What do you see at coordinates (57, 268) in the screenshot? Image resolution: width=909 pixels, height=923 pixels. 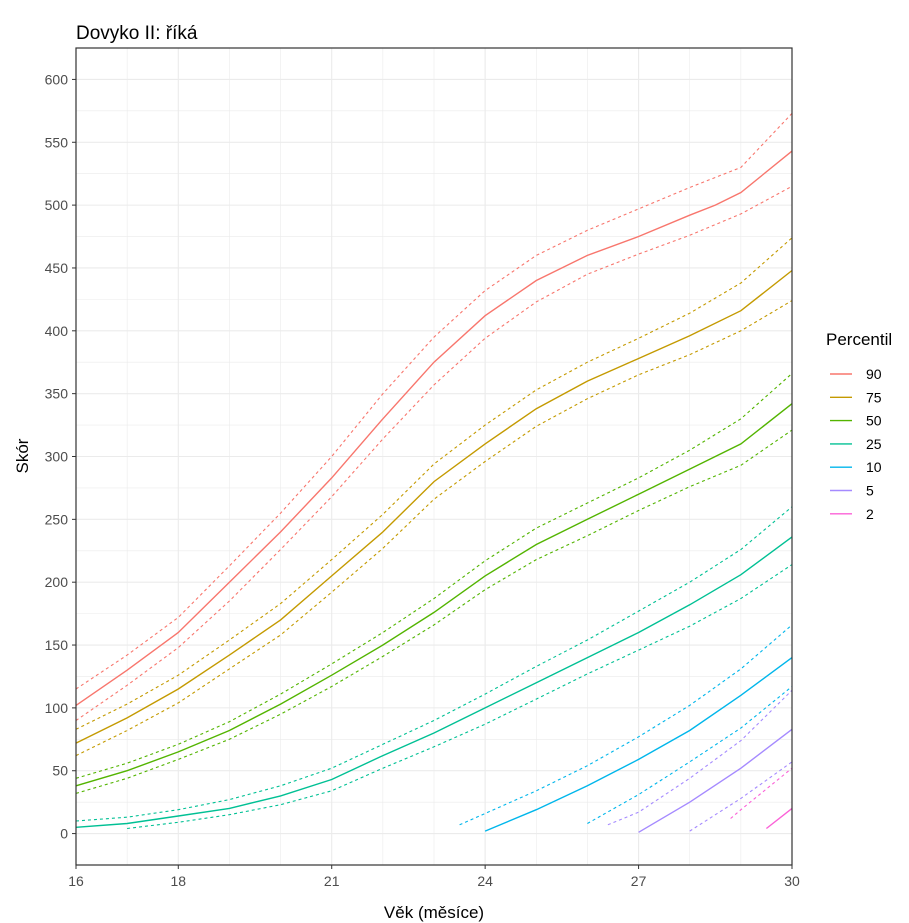 I see `y-tick-label: 450` at bounding box center [57, 268].